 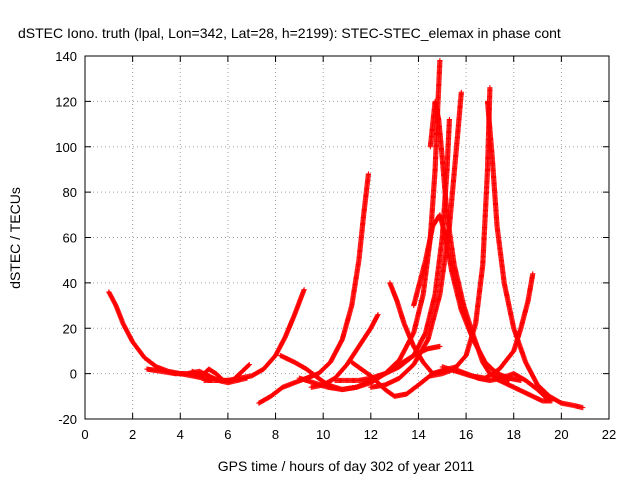 What do you see at coordinates (275, 434) in the screenshot?
I see `x-tick-label: 8` at bounding box center [275, 434].